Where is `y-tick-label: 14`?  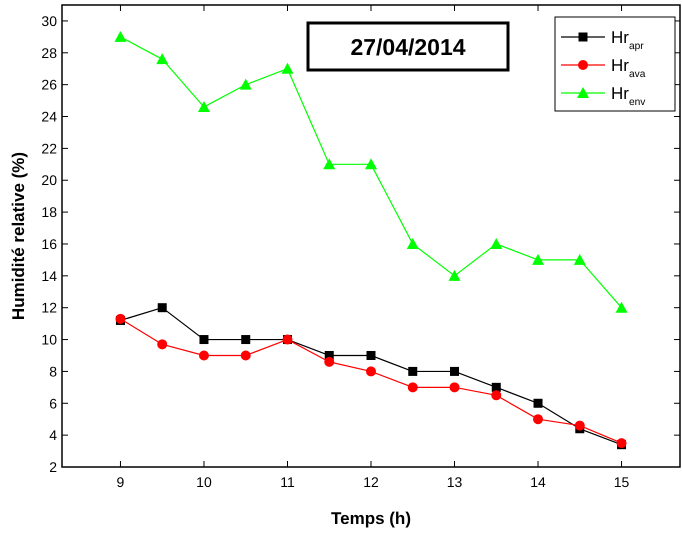 y-tick-label: 14 is located at coordinates (49, 276).